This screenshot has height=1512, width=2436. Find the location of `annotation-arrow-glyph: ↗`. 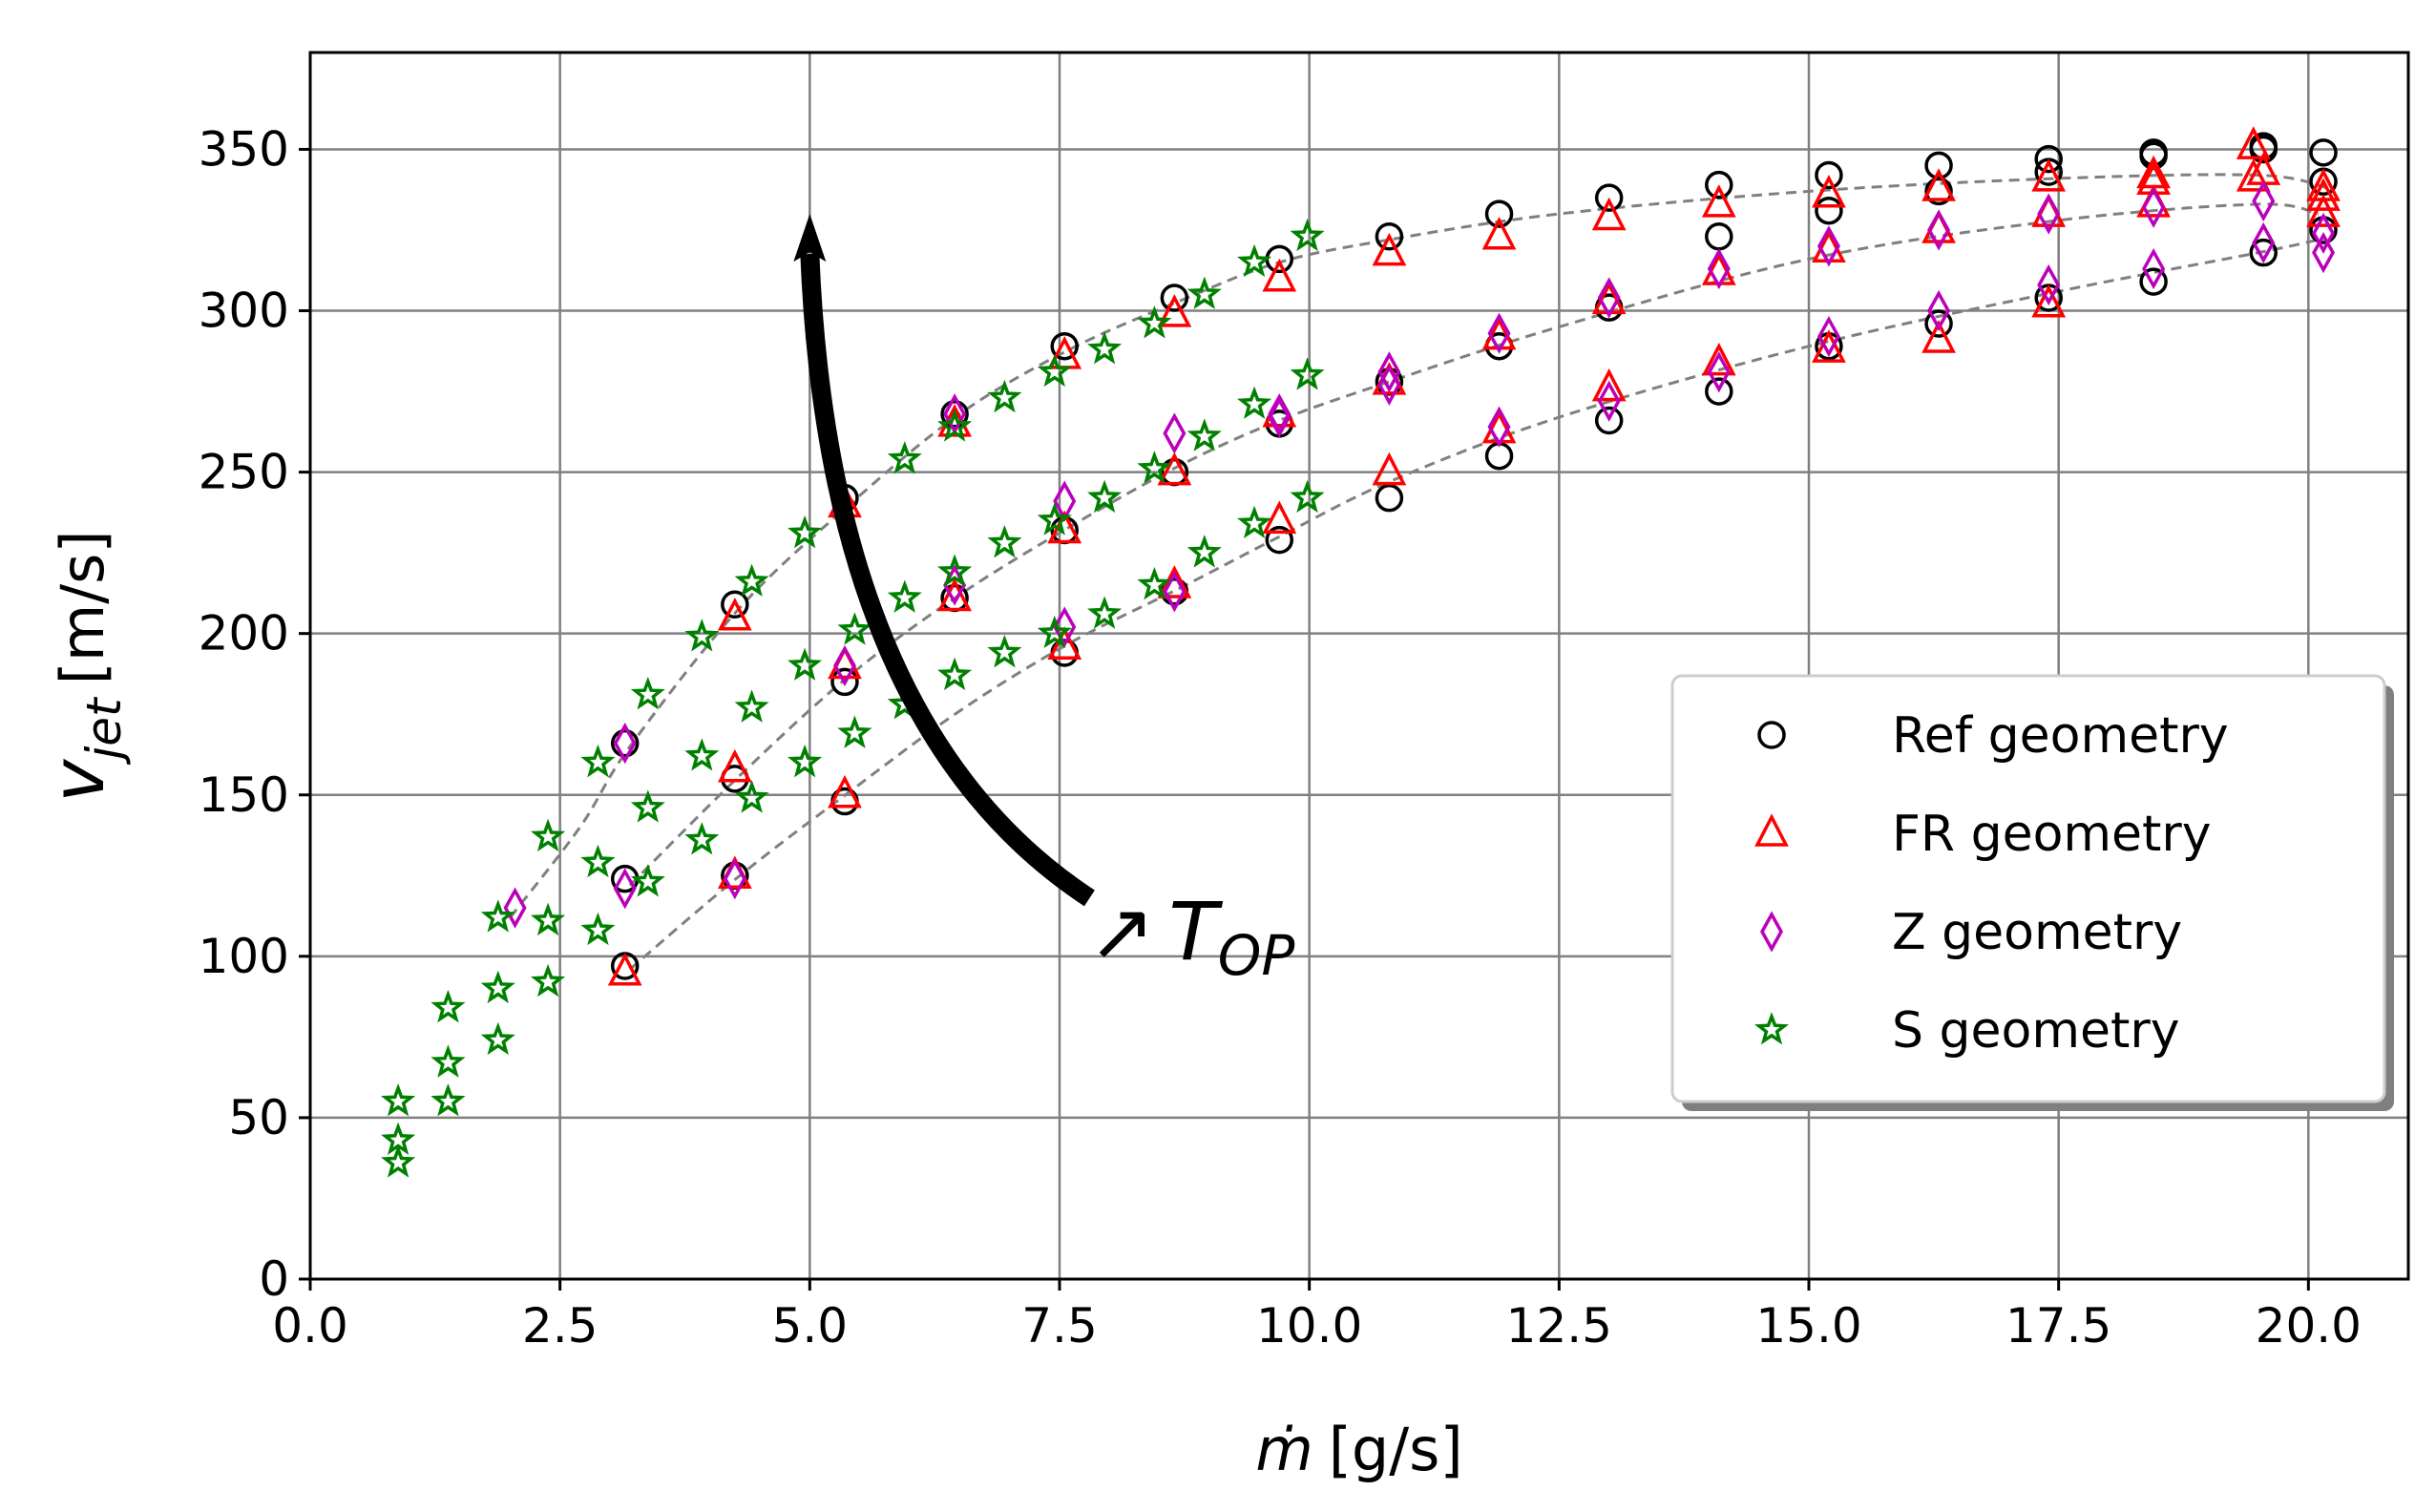

annotation-arrow-glyph: ↗ is located at coordinates (1121, 932).